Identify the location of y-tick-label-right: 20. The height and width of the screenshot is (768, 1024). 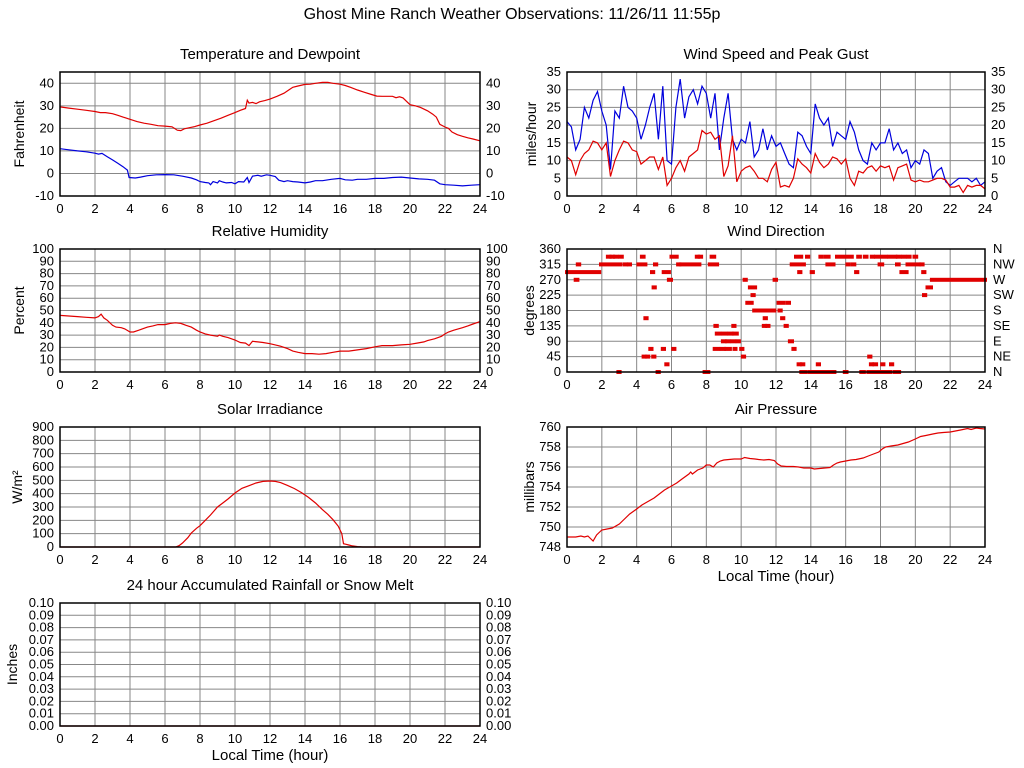
(493, 127).